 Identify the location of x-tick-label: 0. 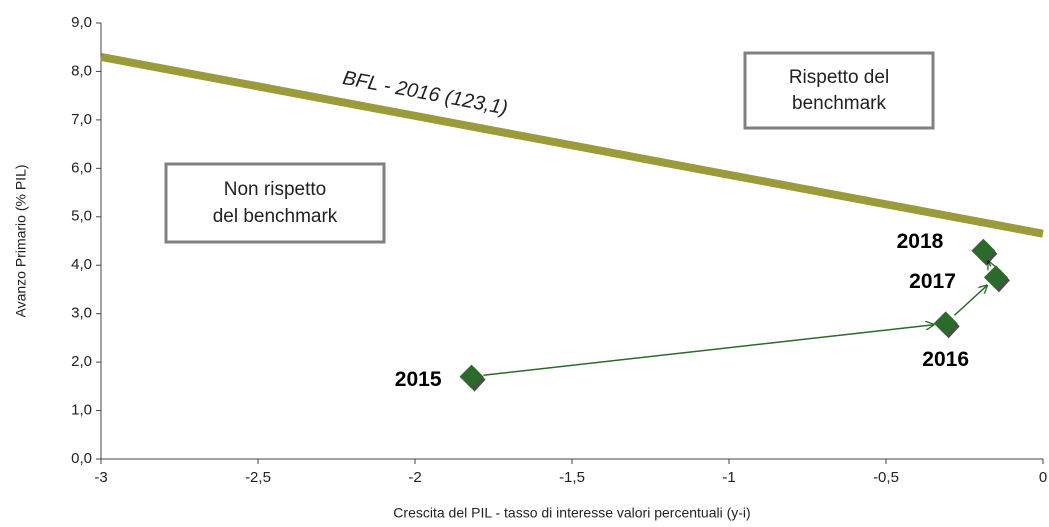
(1043, 477).